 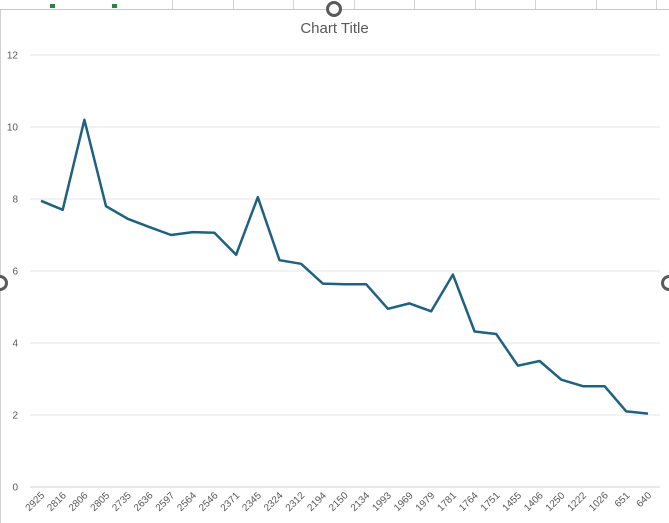 What do you see at coordinates (339, 502) in the screenshot?
I see `x-tick-label: 2150` at bounding box center [339, 502].